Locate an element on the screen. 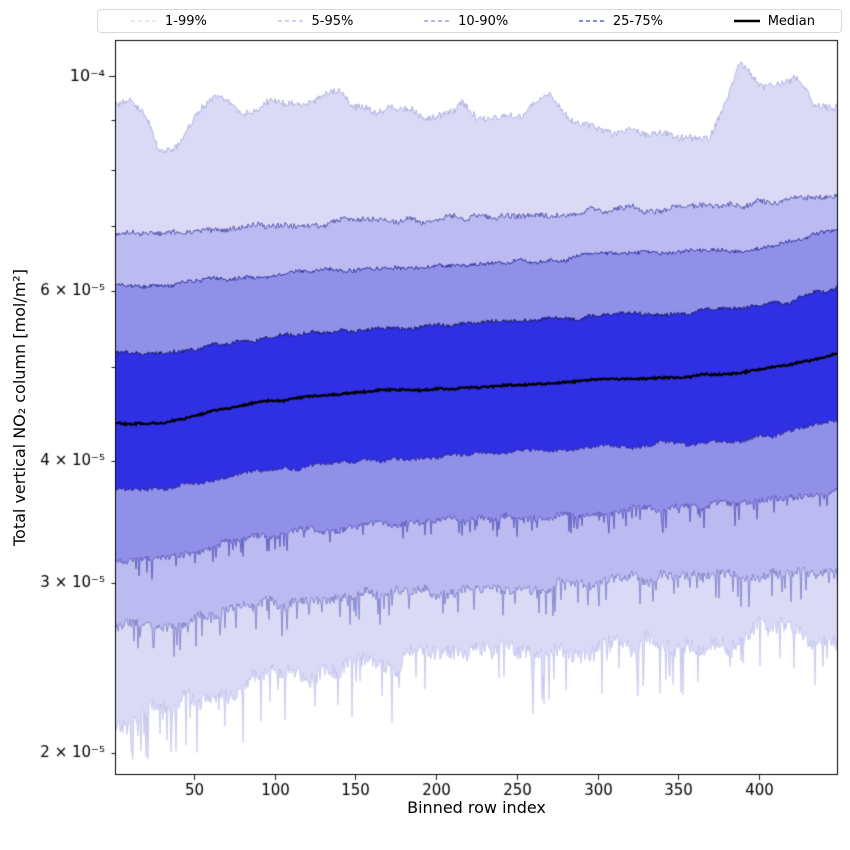 The height and width of the screenshot is (850, 850). legend-item-label: 5-95% is located at coordinates (332, 21).